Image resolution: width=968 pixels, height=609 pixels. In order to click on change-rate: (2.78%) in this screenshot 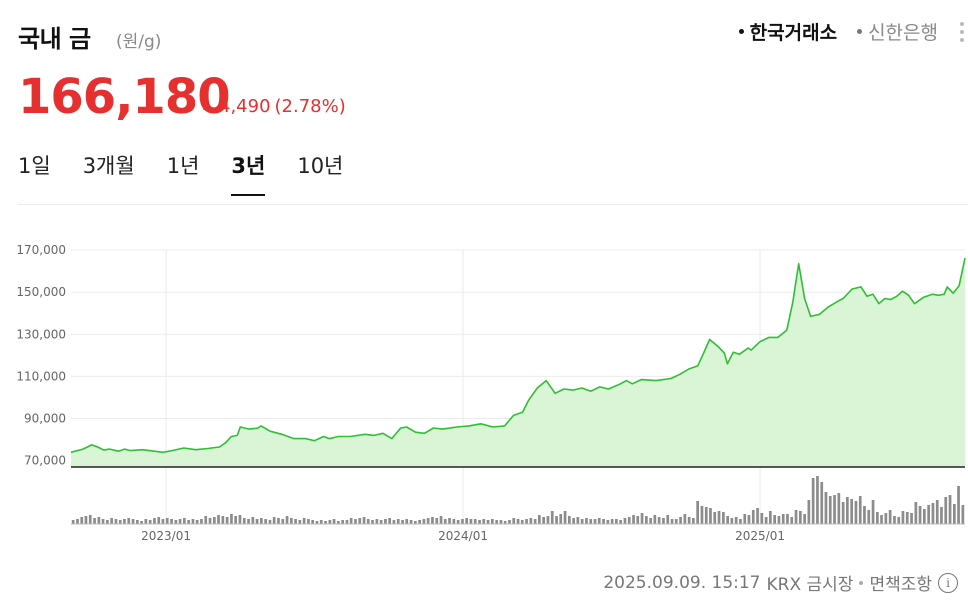, I will do `click(310, 106)`.